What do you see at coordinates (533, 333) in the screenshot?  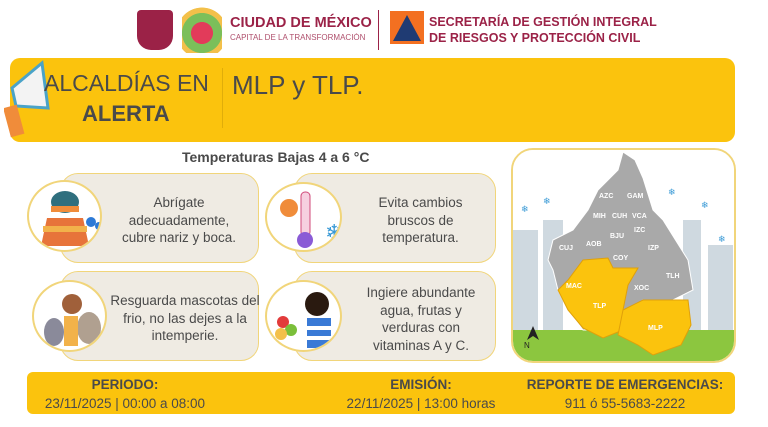 I see `north-arrow-icon` at bounding box center [533, 333].